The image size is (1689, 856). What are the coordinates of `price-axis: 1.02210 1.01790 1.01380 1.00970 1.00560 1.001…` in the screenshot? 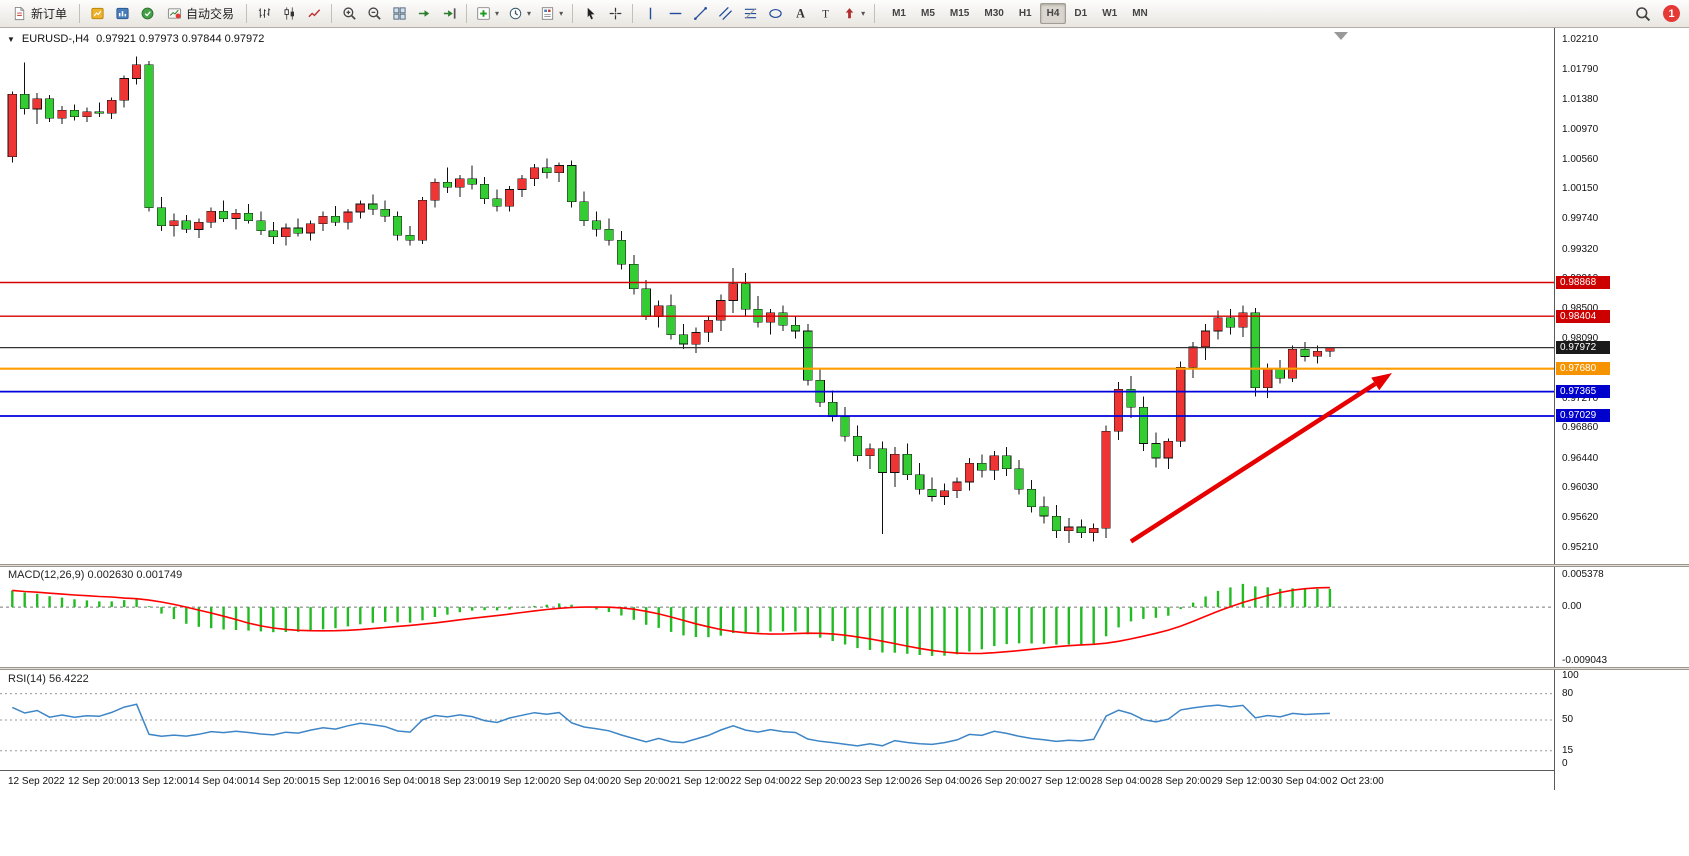 It's located at (1621, 409).